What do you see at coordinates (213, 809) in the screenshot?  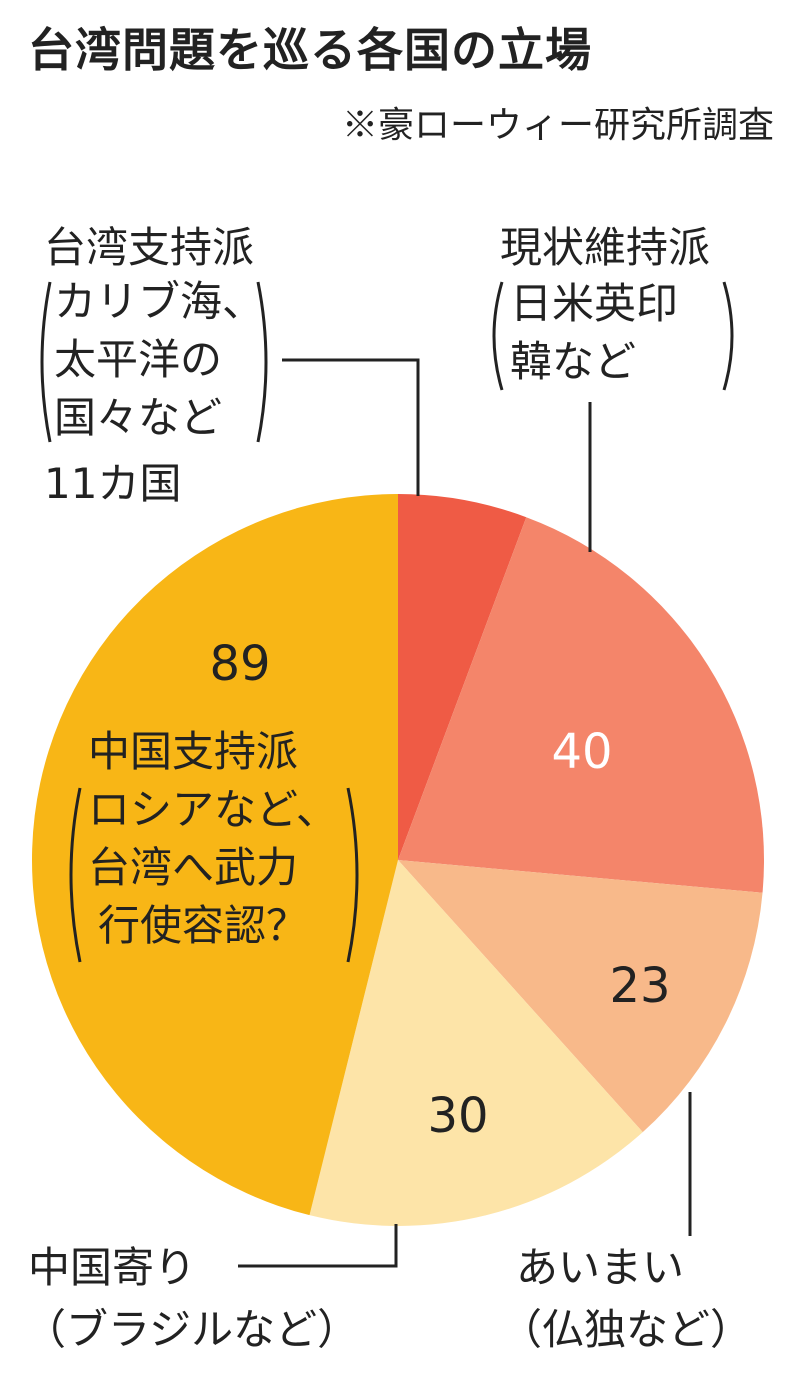 I see `label-china-support-line2: ロシアなど、` at bounding box center [213, 809].